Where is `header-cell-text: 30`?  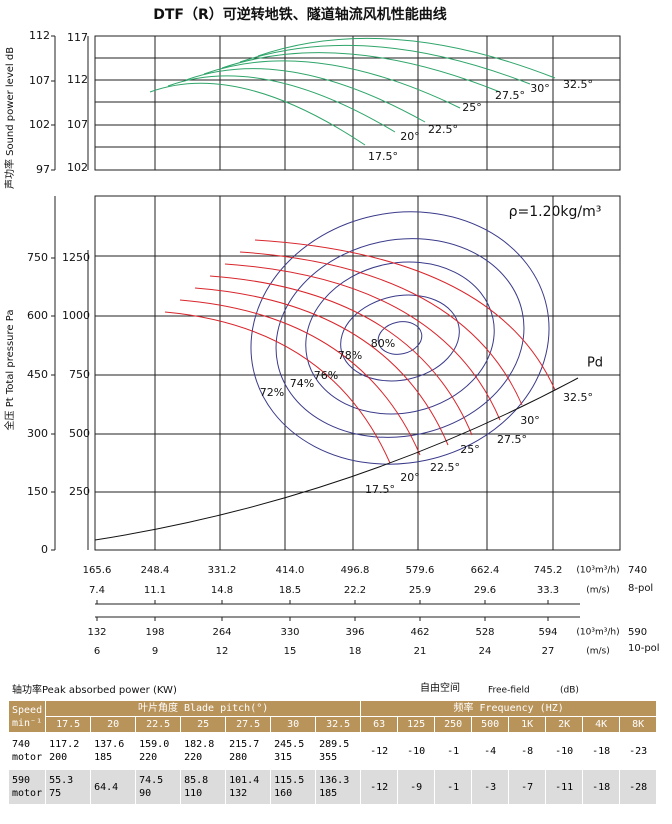
header-cell-text: 30 is located at coordinates (293, 724).